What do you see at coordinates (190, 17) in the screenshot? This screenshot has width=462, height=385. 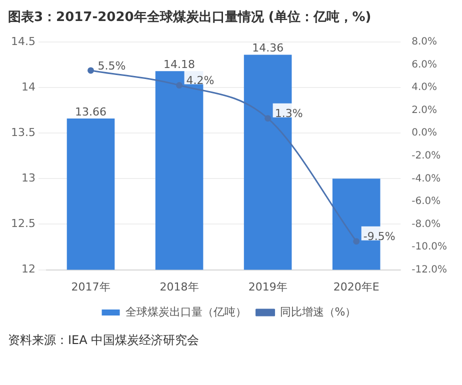 I see `chart-title: 图表3：2017-2020年全球煤炭出口量情况 (单位：亿吨，%)` at bounding box center [190, 17].